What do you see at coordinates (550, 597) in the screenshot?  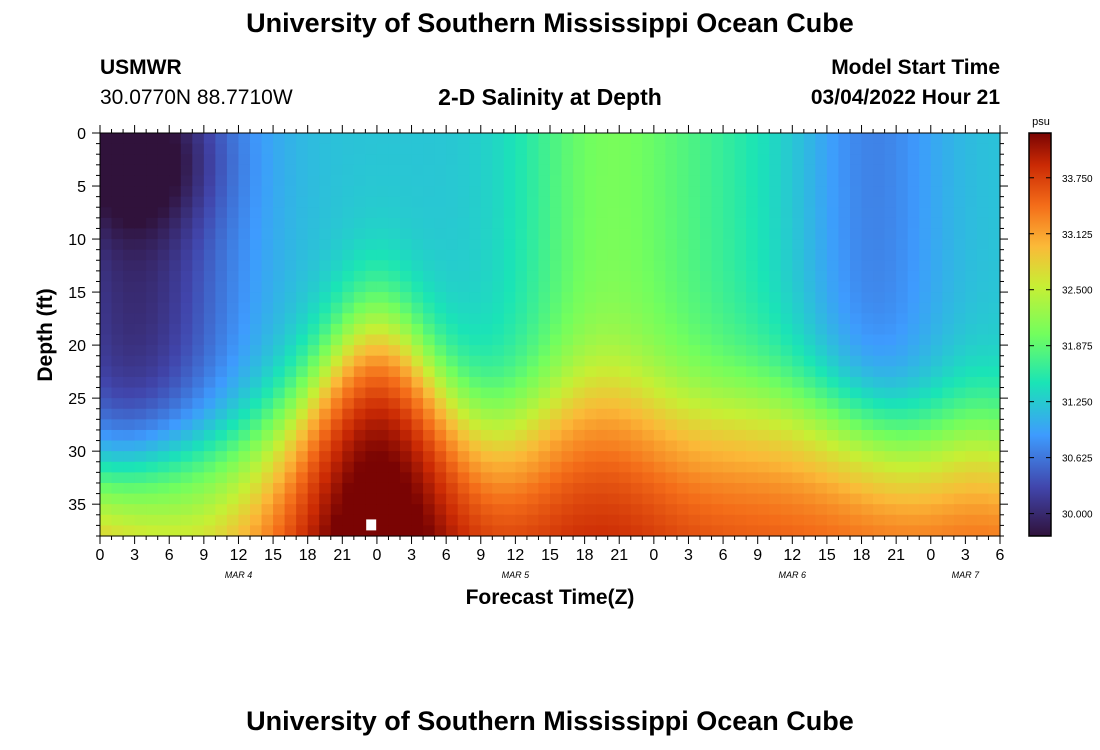 I see `x-axis-label: Forecast Time(Z)` at bounding box center [550, 597].